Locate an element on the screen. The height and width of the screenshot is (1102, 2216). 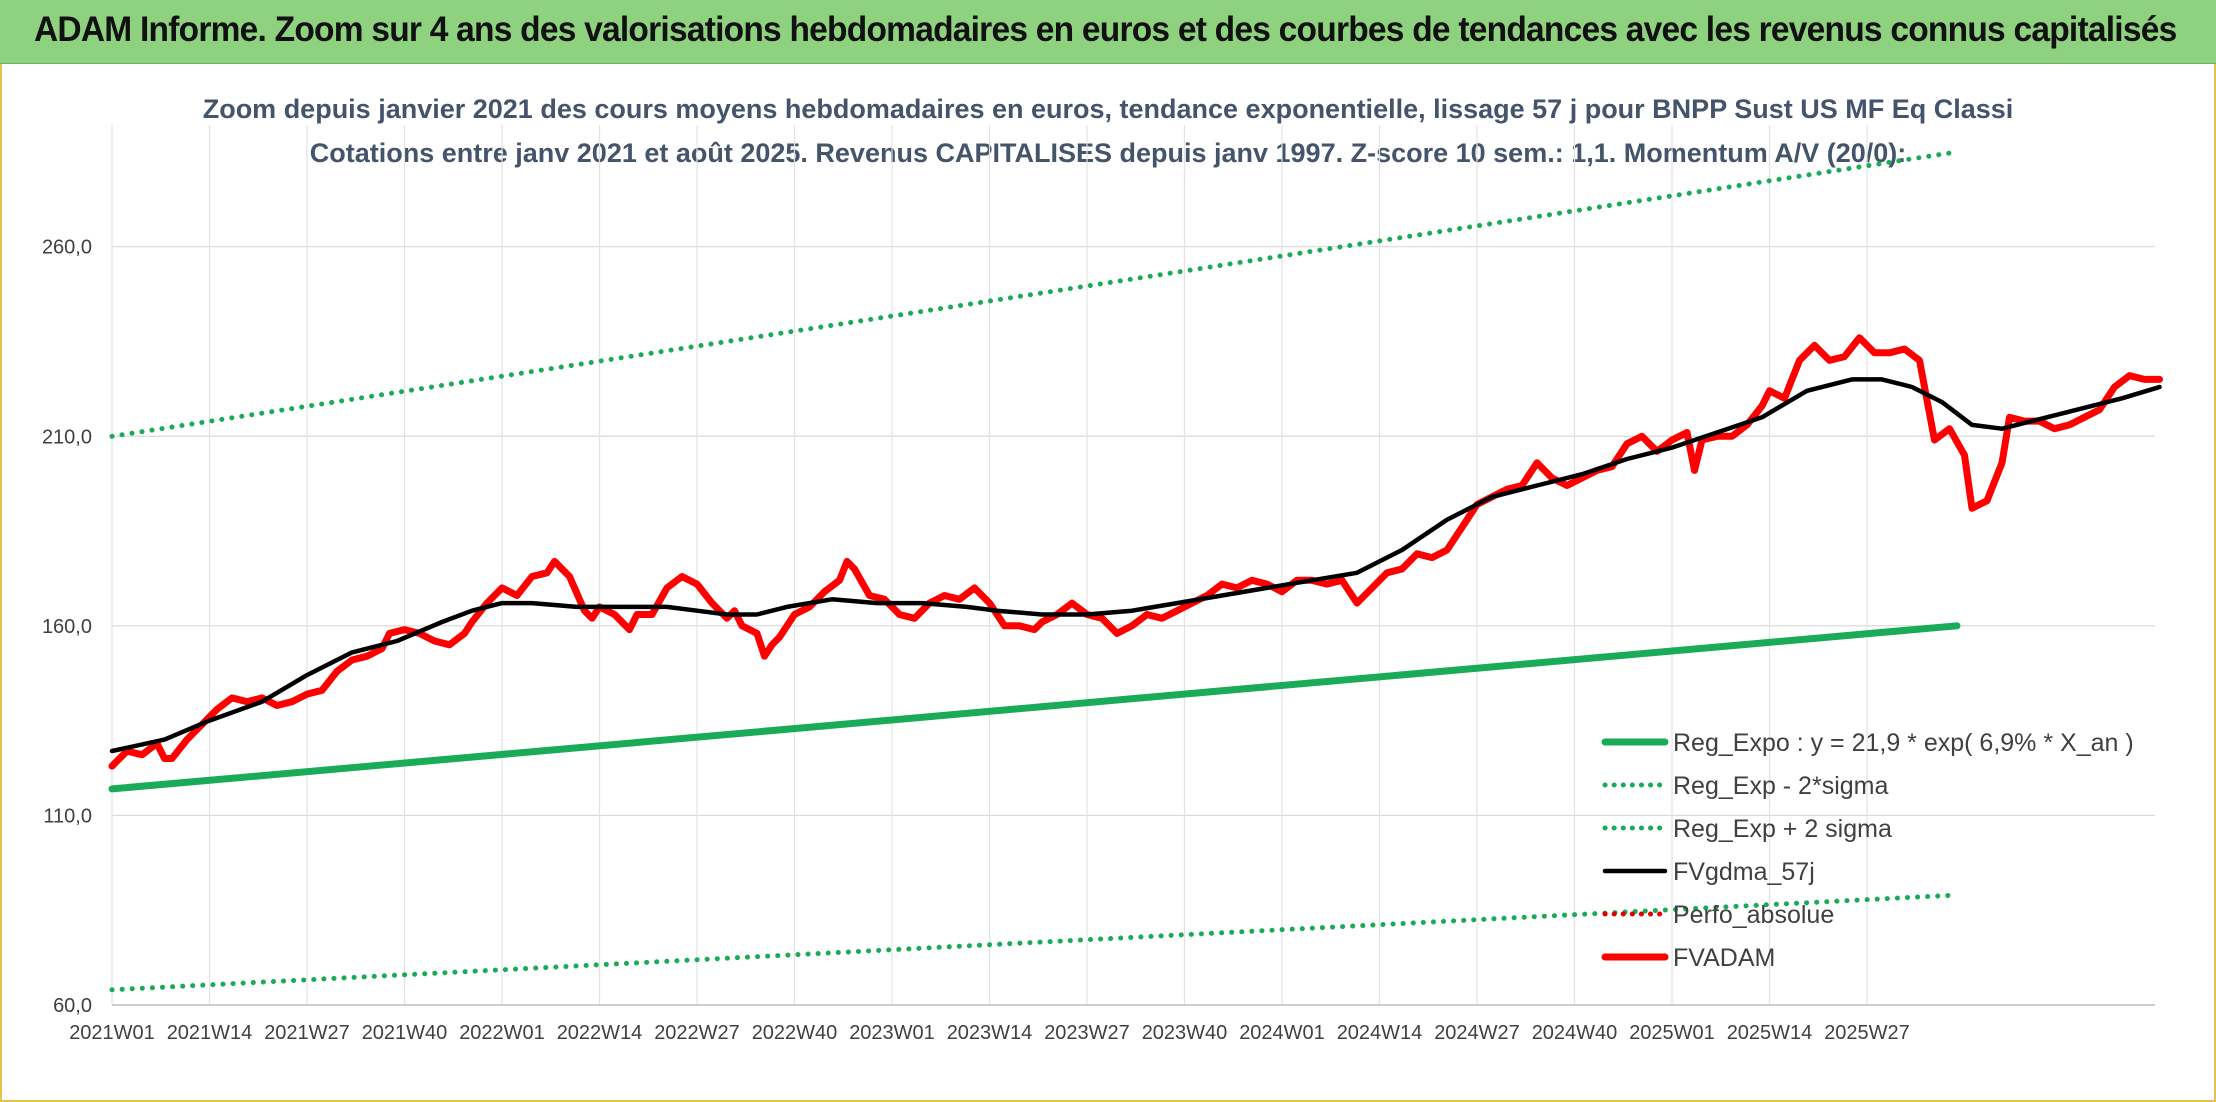
legend-label: Reg_Exp + 2 sigma is located at coordinates (1782, 829).